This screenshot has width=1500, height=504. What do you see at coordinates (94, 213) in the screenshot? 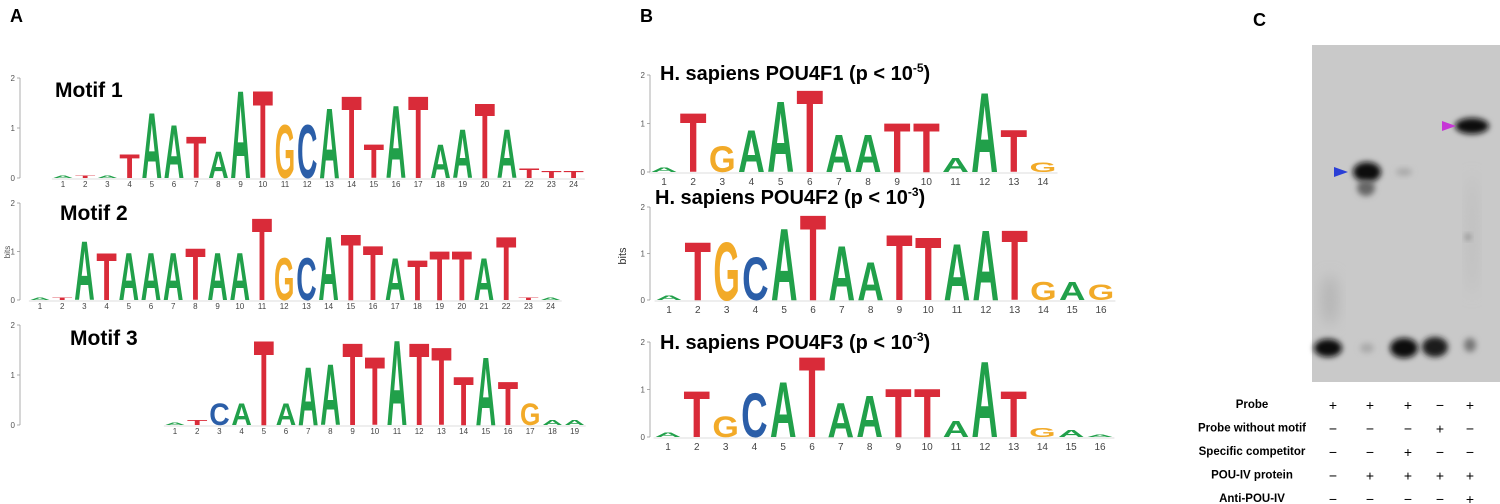
I see `motif-title: Motif 2` at bounding box center [94, 213].